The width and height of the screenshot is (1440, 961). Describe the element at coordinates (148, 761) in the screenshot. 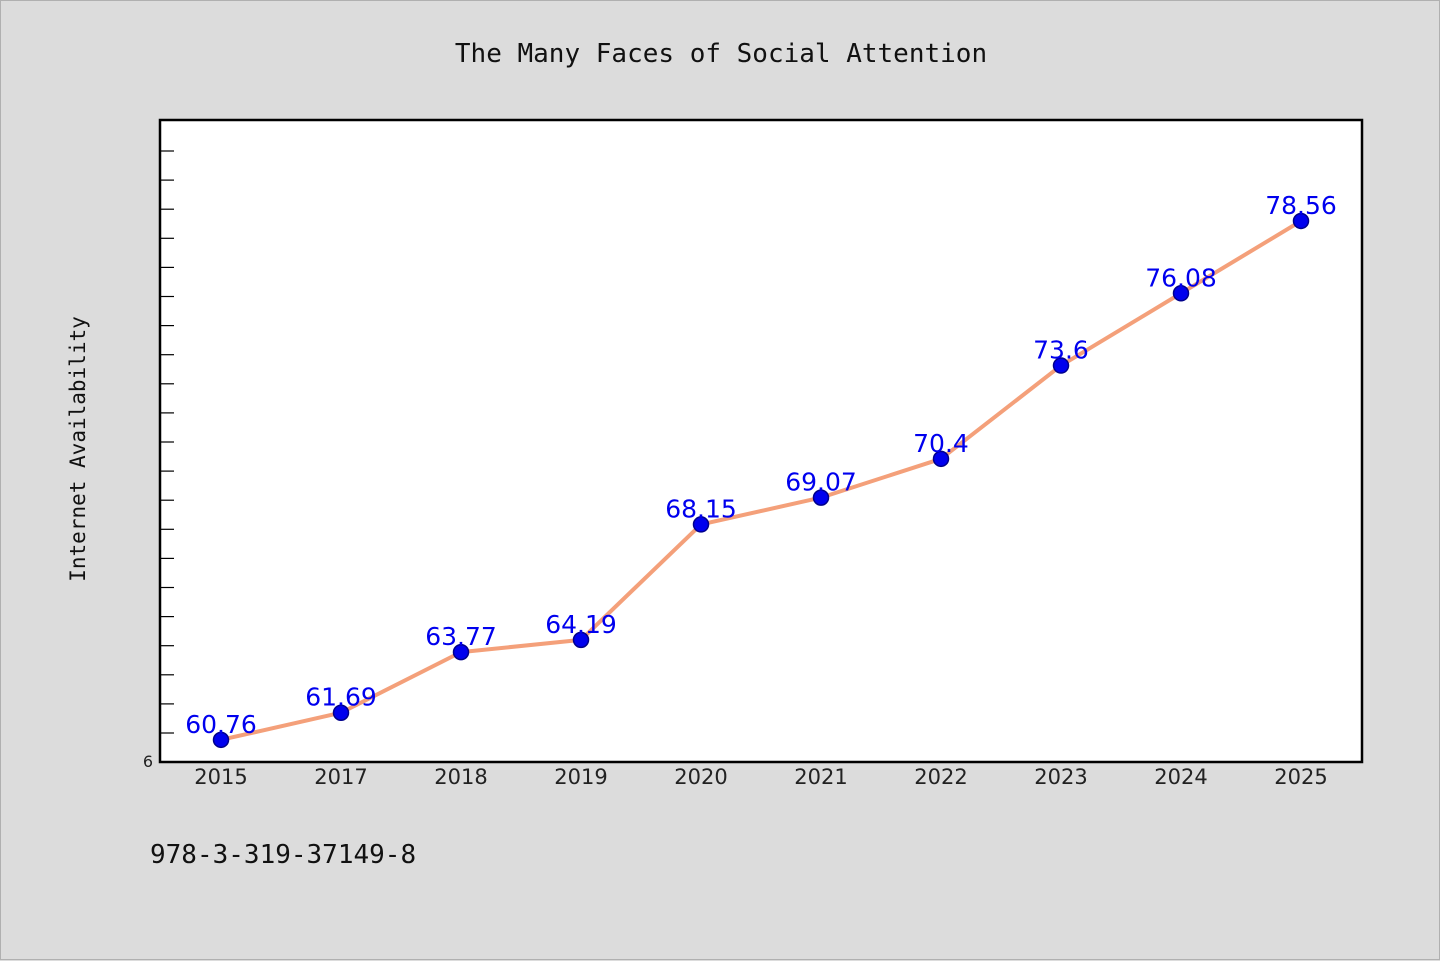

I see `y-tick-label: 6` at that location.